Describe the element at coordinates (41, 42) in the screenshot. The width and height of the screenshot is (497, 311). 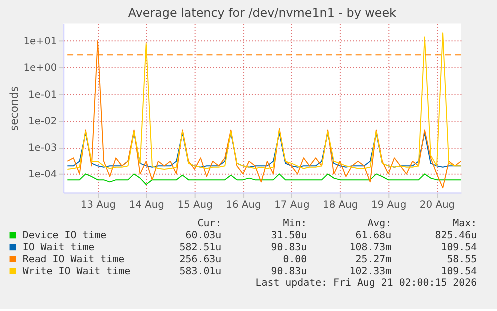
I see `y-tick-label: 1e+01` at that location.